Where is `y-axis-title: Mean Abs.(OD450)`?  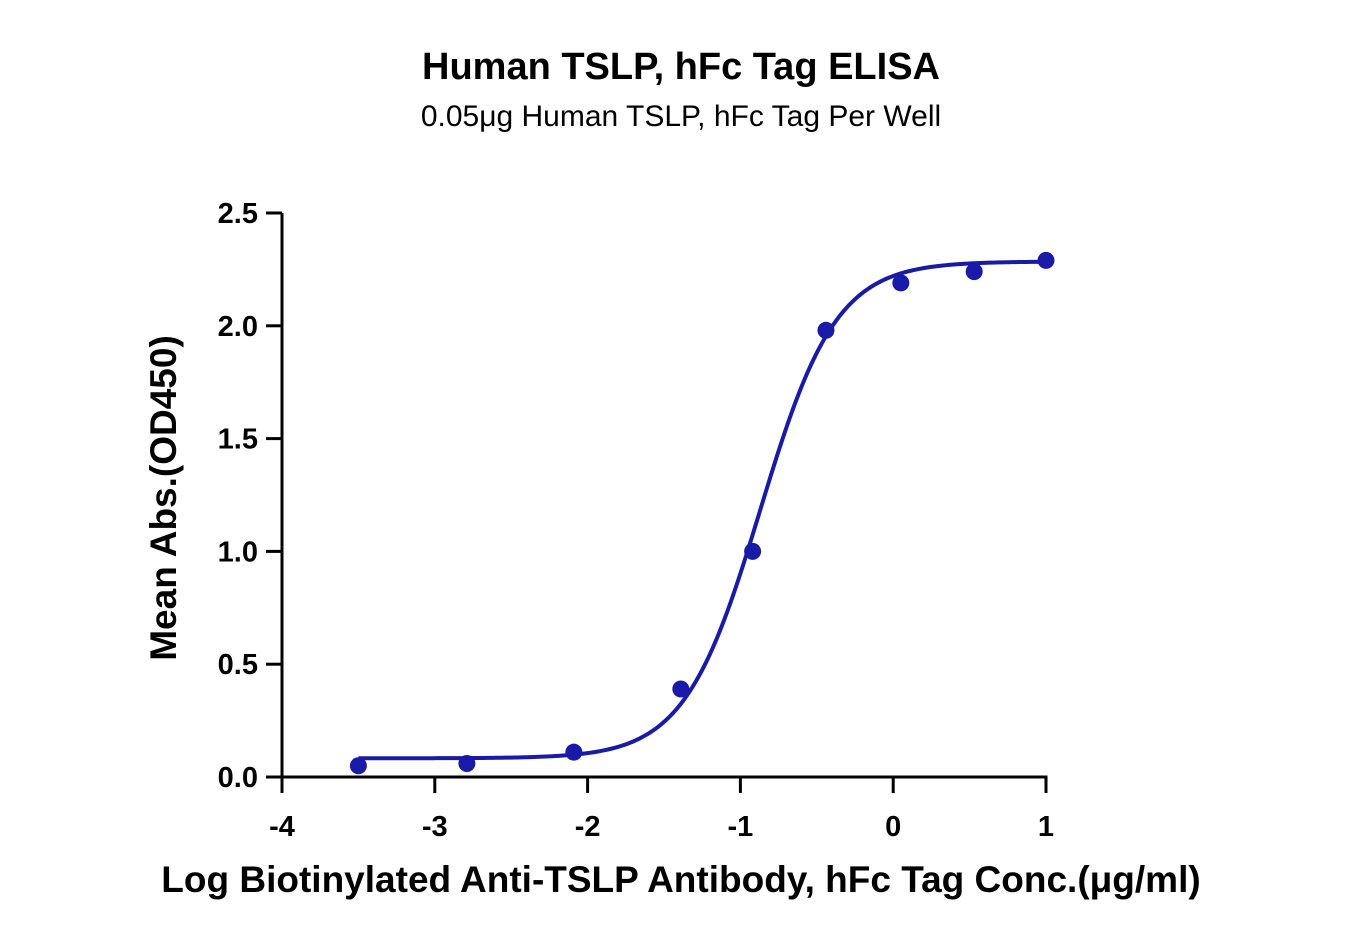 y-axis-title: Mean Abs.(OD450) is located at coordinates (163, 498).